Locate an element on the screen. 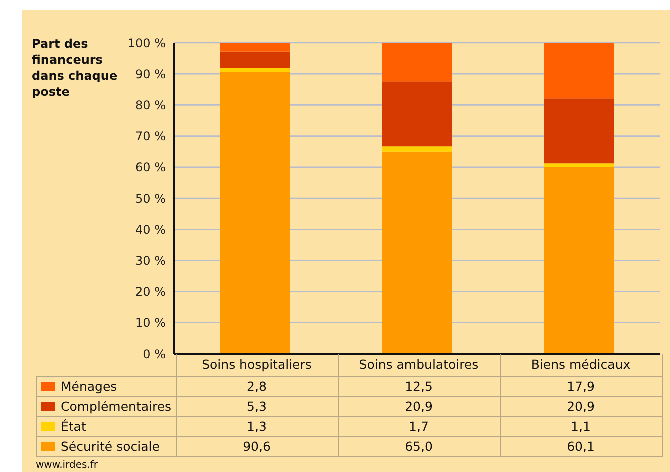  y-tick-label: 80 % is located at coordinates (151, 105).